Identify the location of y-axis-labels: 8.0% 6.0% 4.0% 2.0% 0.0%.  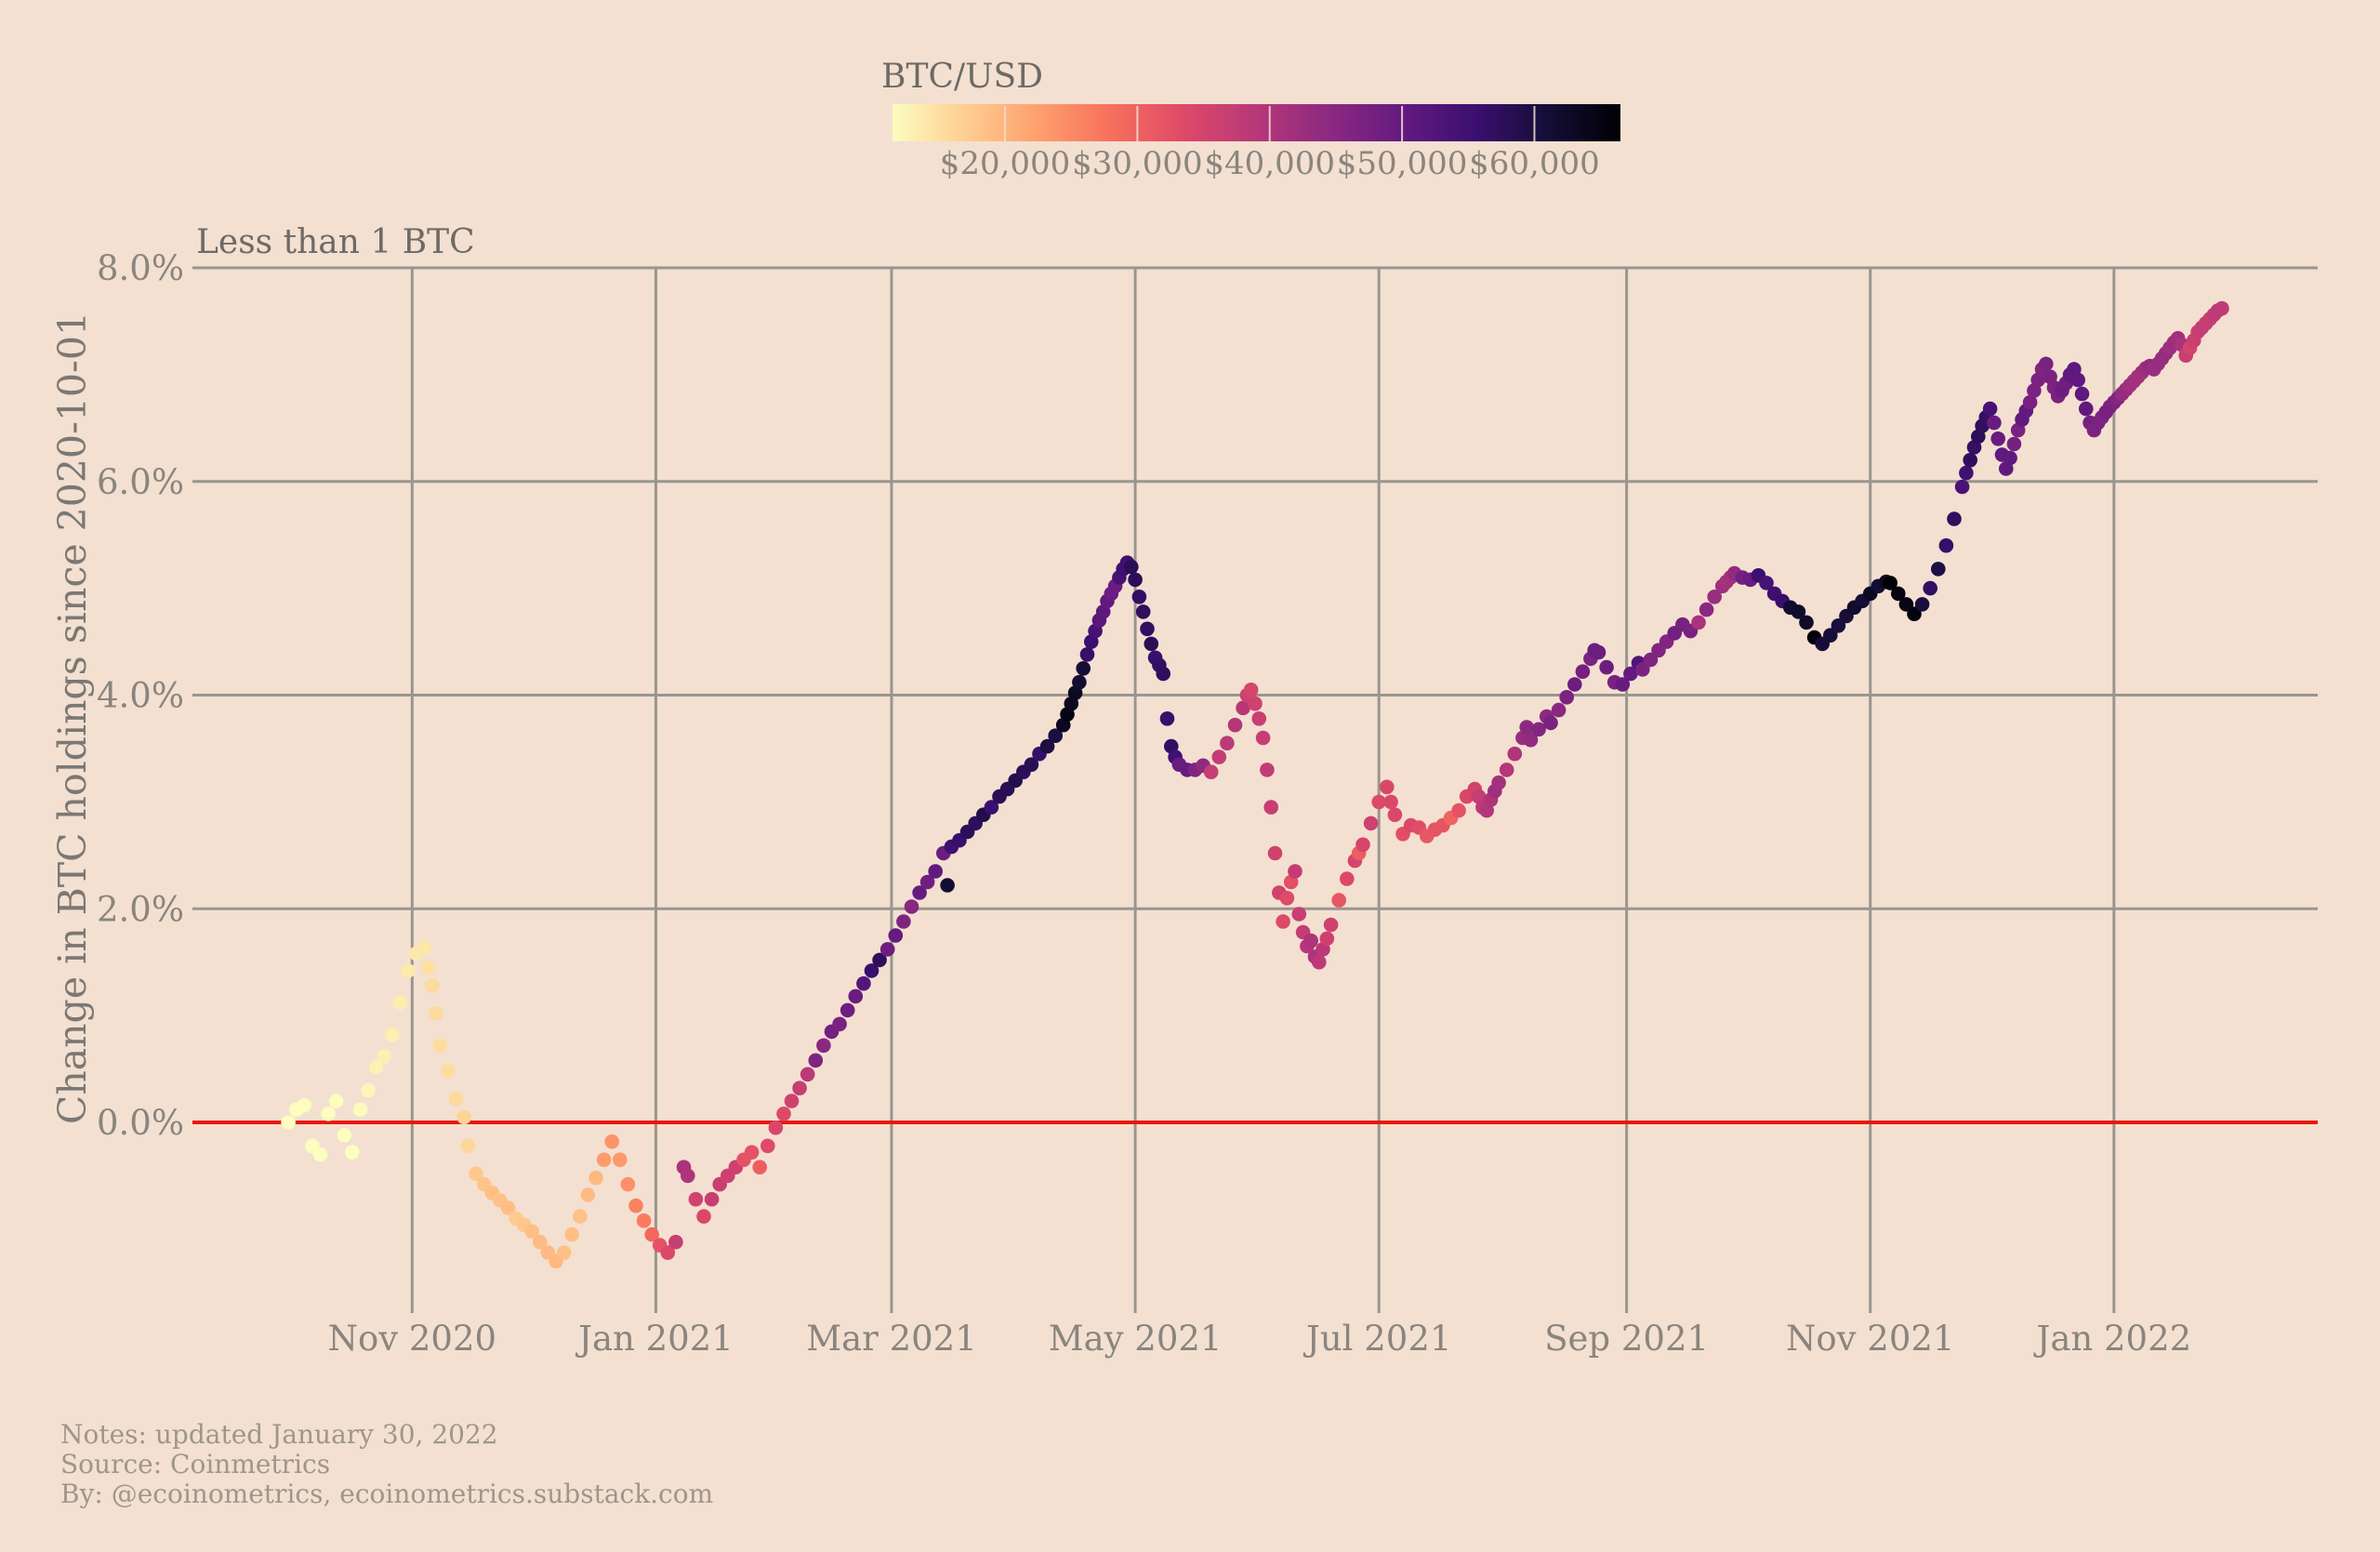
(140, 695).